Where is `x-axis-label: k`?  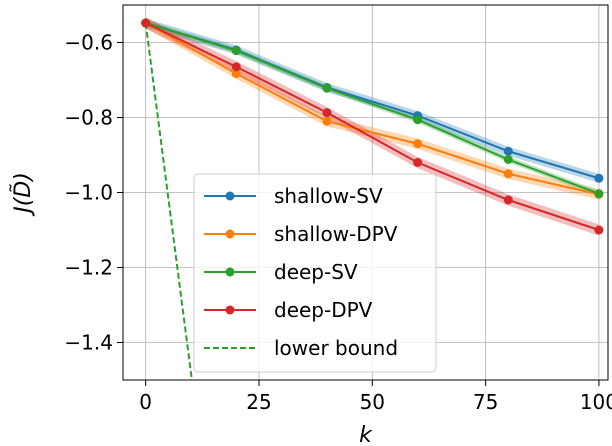
x-axis-label: k is located at coordinates (366, 434).